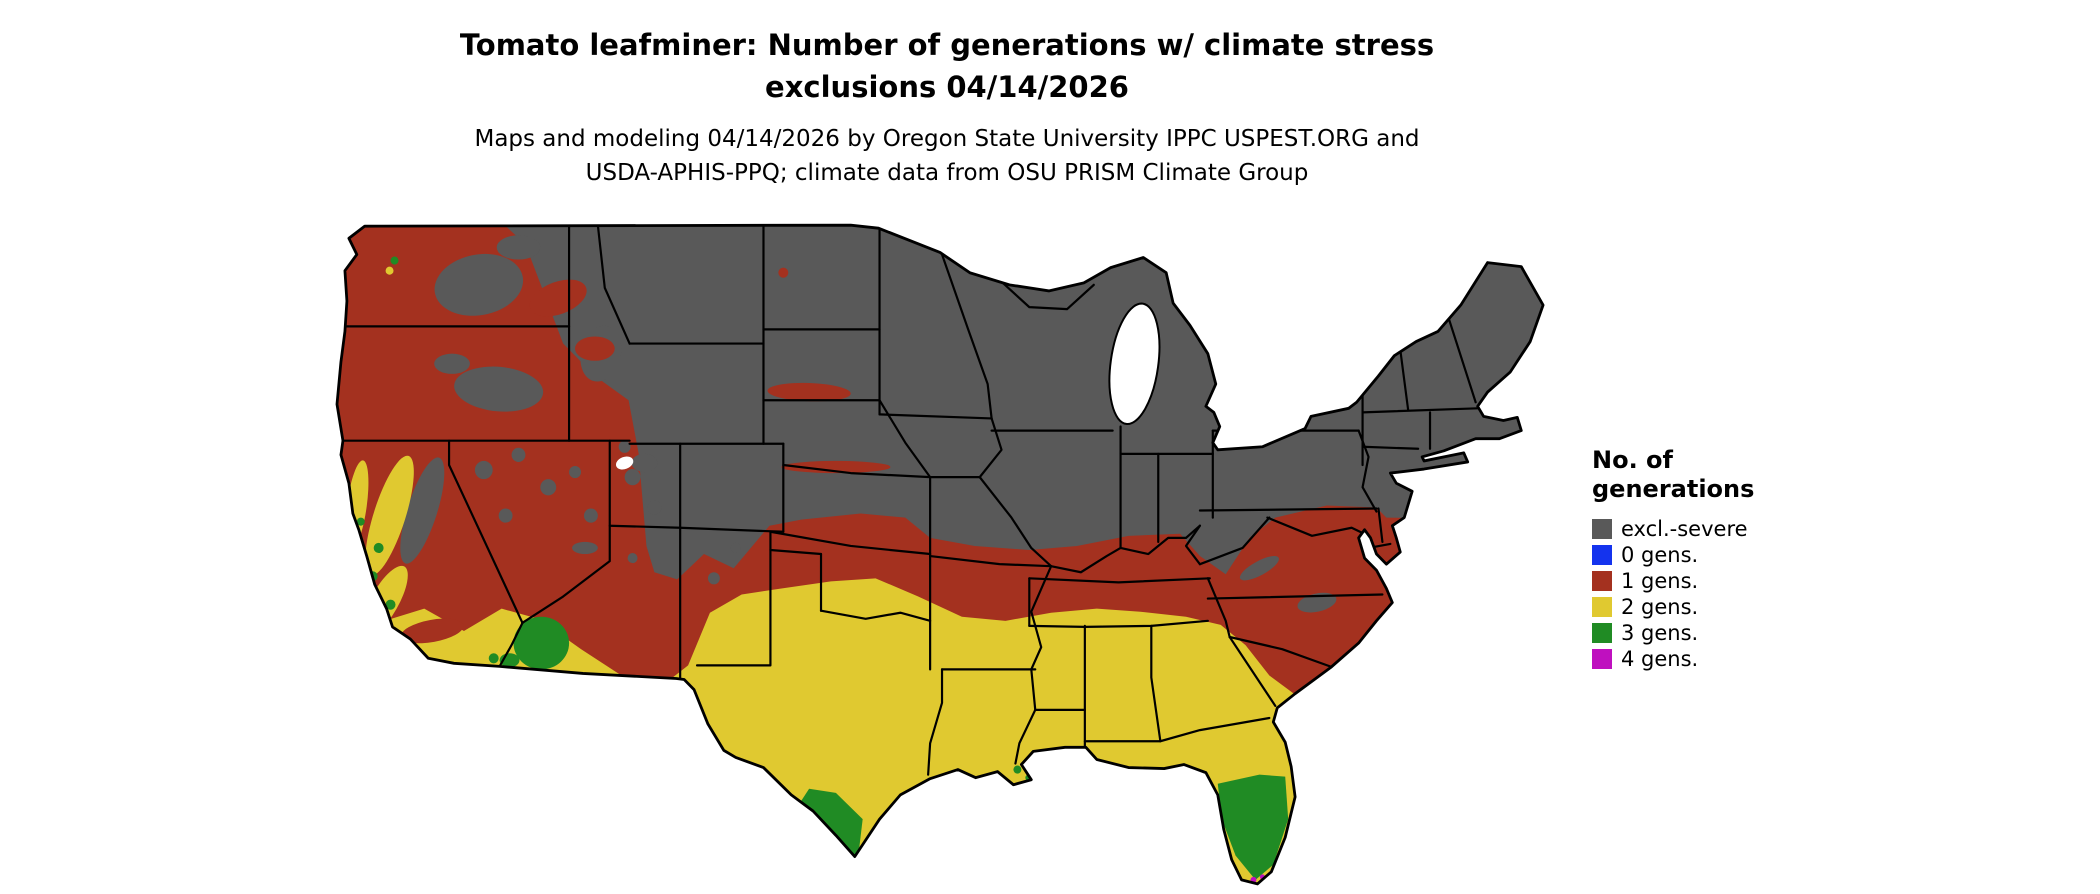 The height and width of the screenshot is (894, 2100). Describe the element at coordinates (1660, 555) in the screenshot. I see `legend-label-0-gens: 0 gens.` at that location.